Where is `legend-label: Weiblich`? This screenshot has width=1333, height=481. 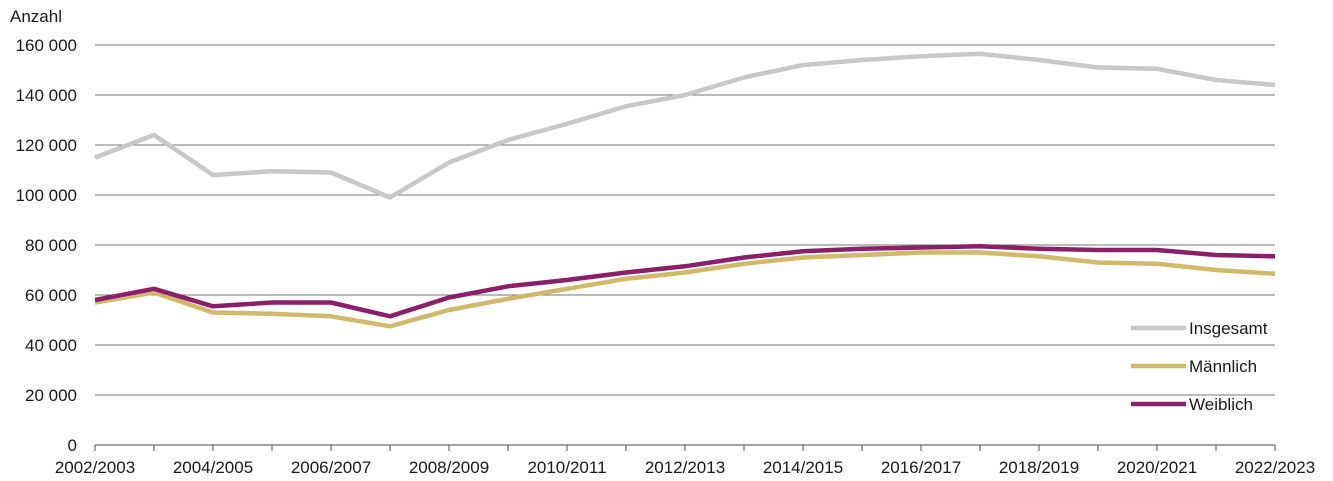 legend-label: Weiblich is located at coordinates (1221, 404).